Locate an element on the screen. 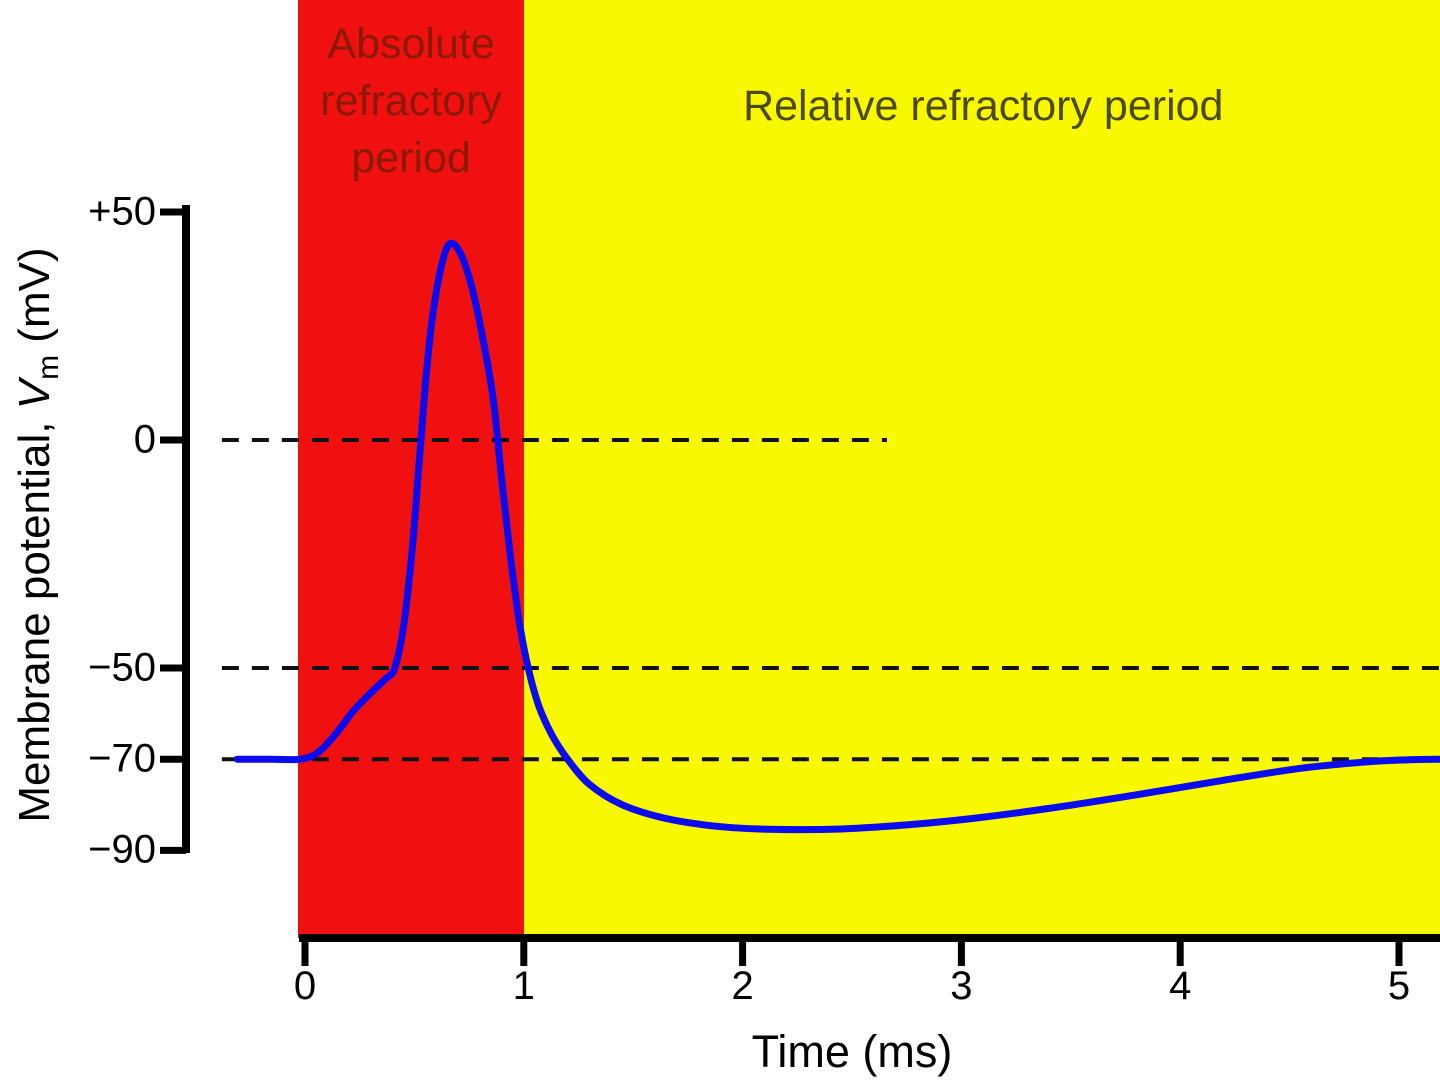 This screenshot has height=1087, width=1440. absolute-refractory-label: Absolute refractory period is located at coordinates (411, 101).